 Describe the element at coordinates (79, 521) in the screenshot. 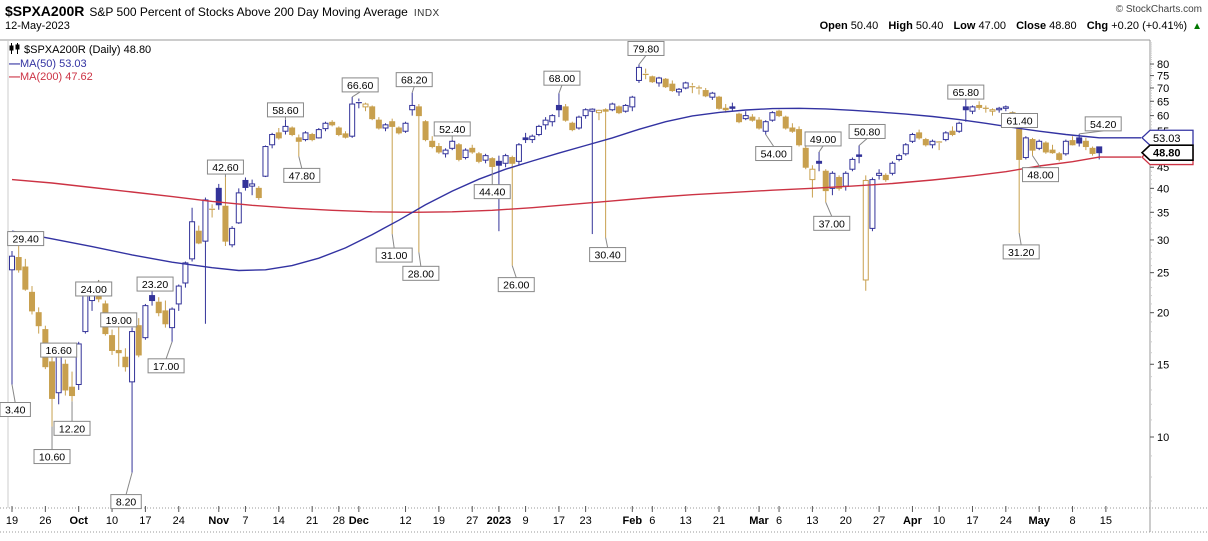

I see `svg-text: Oct` at that location.